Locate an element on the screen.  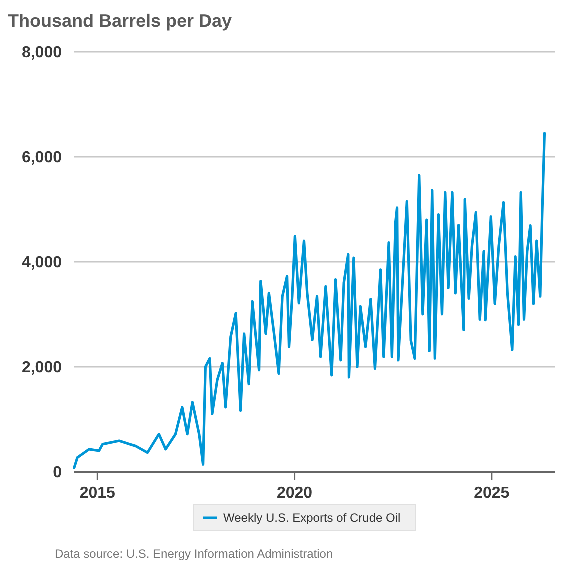
legend-label: Weekly U.S. Exports of Crude Oil is located at coordinates (312, 518).